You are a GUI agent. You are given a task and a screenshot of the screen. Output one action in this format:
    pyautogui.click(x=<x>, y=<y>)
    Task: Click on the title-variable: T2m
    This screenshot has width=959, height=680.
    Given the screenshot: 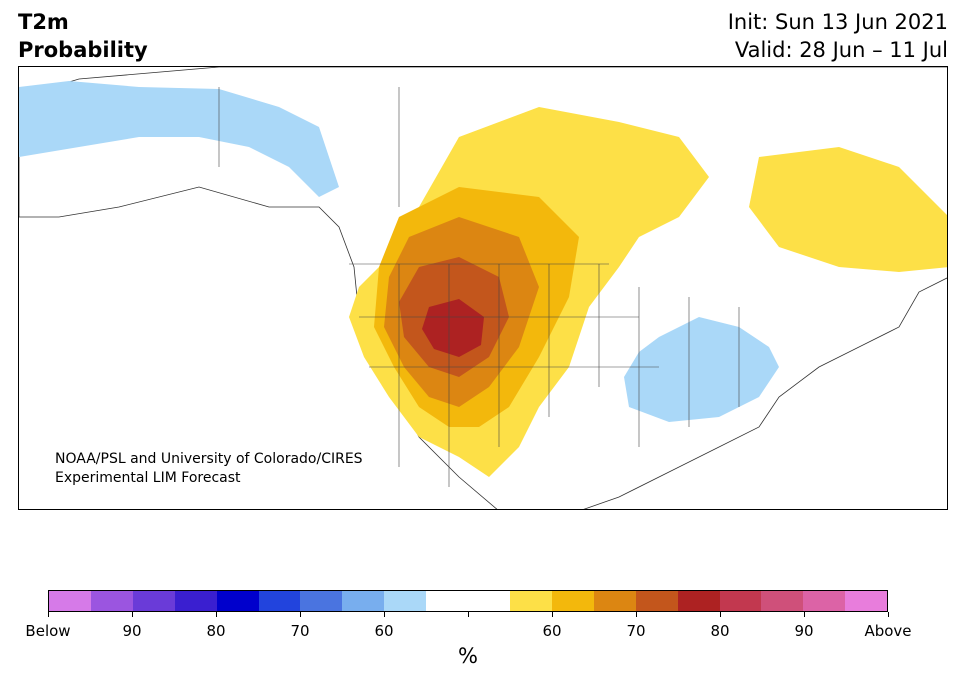 What is the action you would take?
    pyautogui.click(x=43, y=22)
    